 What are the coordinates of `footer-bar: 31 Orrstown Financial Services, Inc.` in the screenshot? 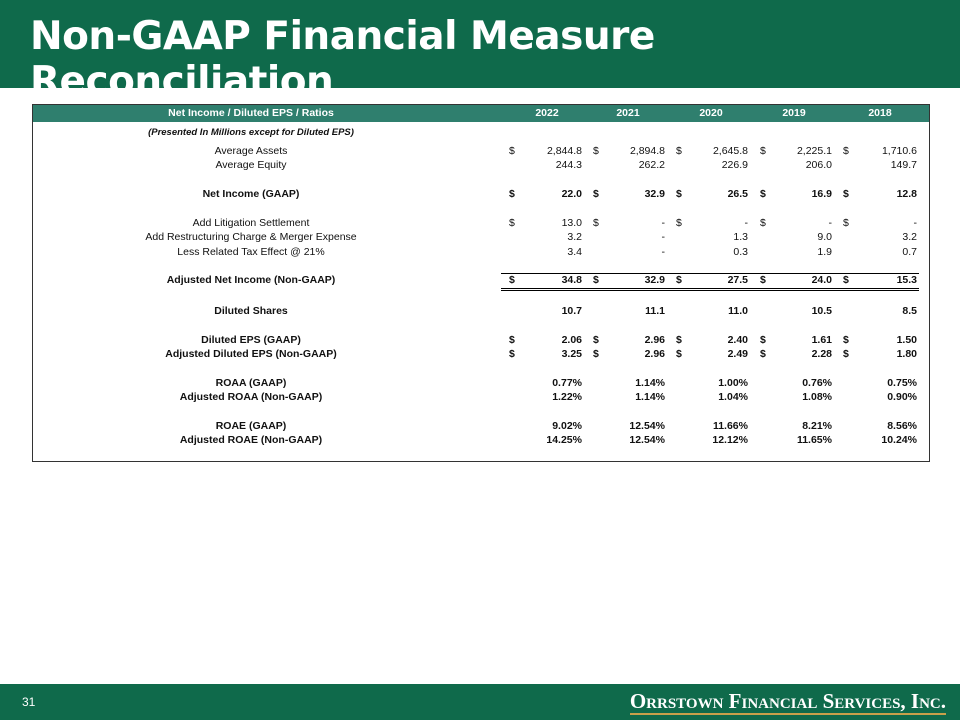 It's located at (480, 702).